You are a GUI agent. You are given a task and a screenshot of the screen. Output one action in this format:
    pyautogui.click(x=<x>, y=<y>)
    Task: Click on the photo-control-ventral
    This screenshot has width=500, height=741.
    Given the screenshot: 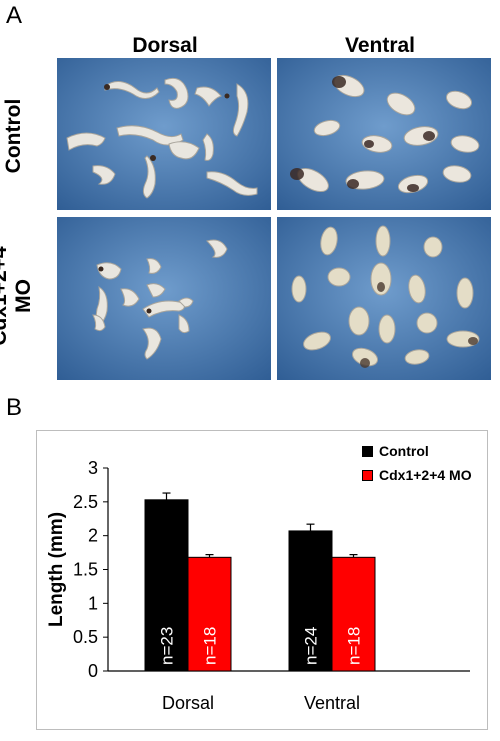 What is the action you would take?
    pyautogui.click(x=384, y=134)
    